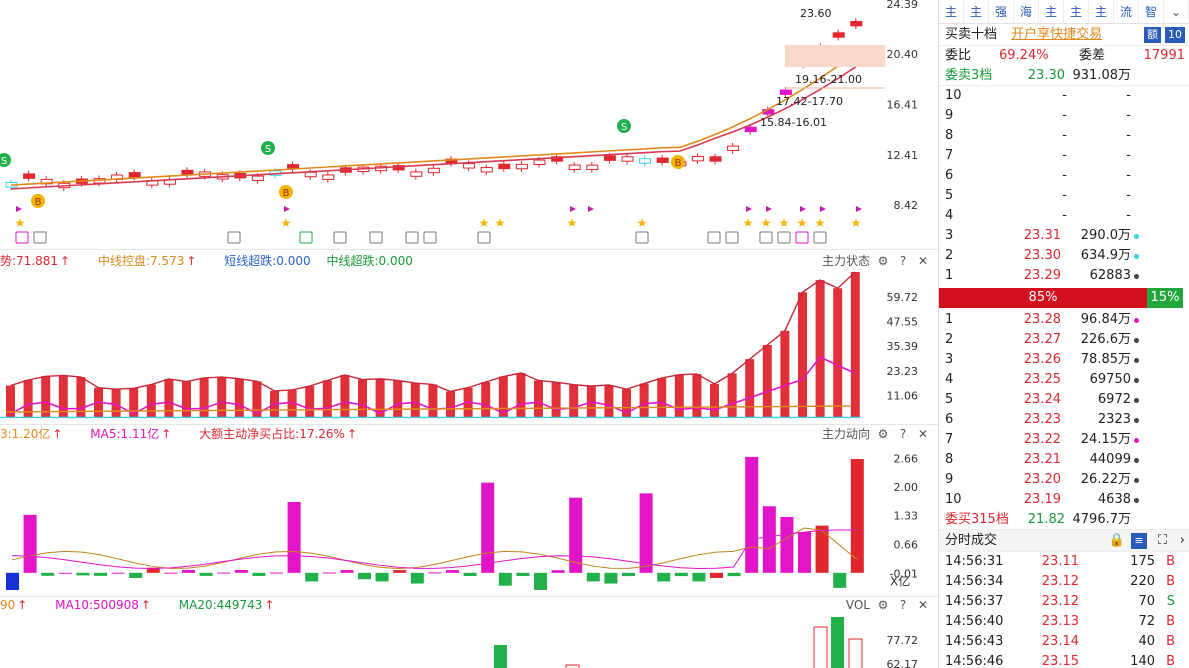 Image resolution: width=1189 pixels, height=668 pixels. What do you see at coordinates (1042, 419) in the screenshot?
I see `level-price: 23.23` at bounding box center [1042, 419].